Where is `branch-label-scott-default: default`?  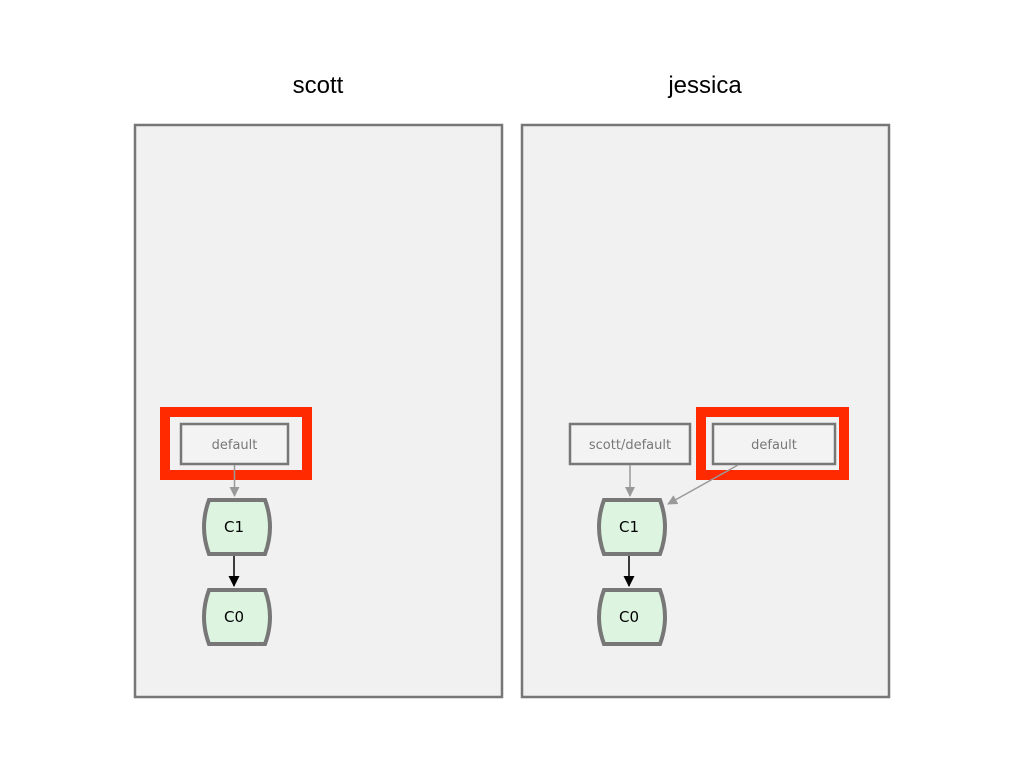 branch-label-scott-default: default is located at coordinates (235, 445).